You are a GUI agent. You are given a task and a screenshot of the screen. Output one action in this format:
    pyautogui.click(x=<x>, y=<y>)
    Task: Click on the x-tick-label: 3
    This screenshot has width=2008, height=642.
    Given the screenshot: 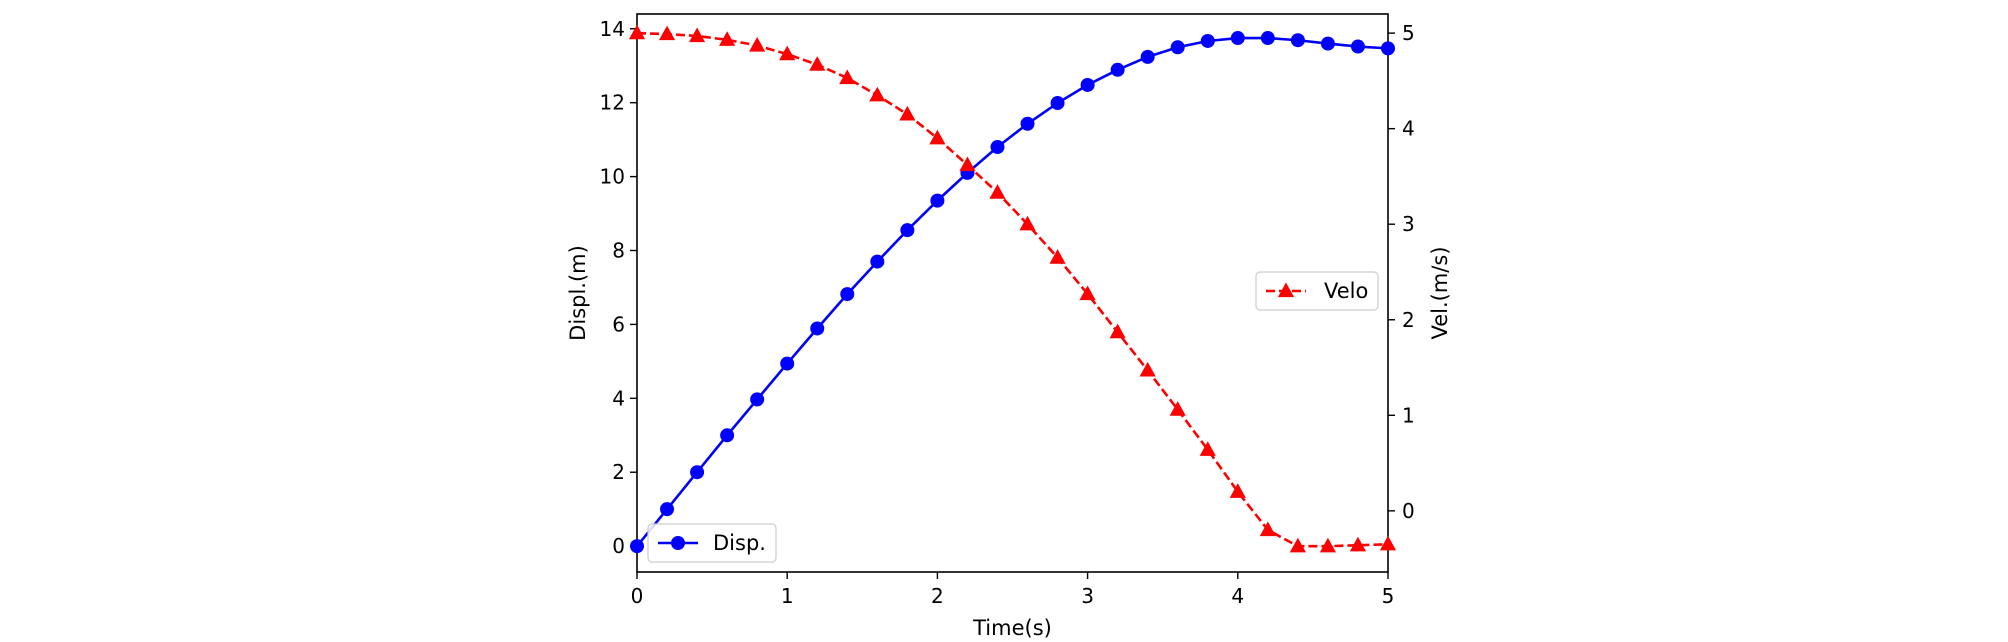 What is the action you would take?
    pyautogui.click(x=1087, y=596)
    